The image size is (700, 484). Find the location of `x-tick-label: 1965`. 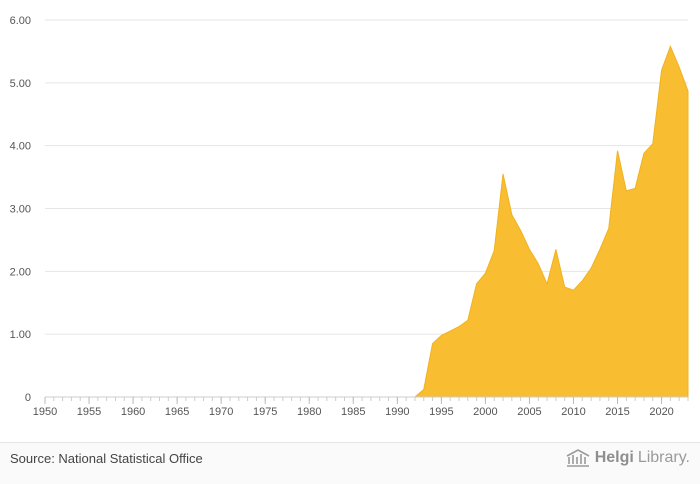

x-tick-label: 1965 is located at coordinates (177, 412).